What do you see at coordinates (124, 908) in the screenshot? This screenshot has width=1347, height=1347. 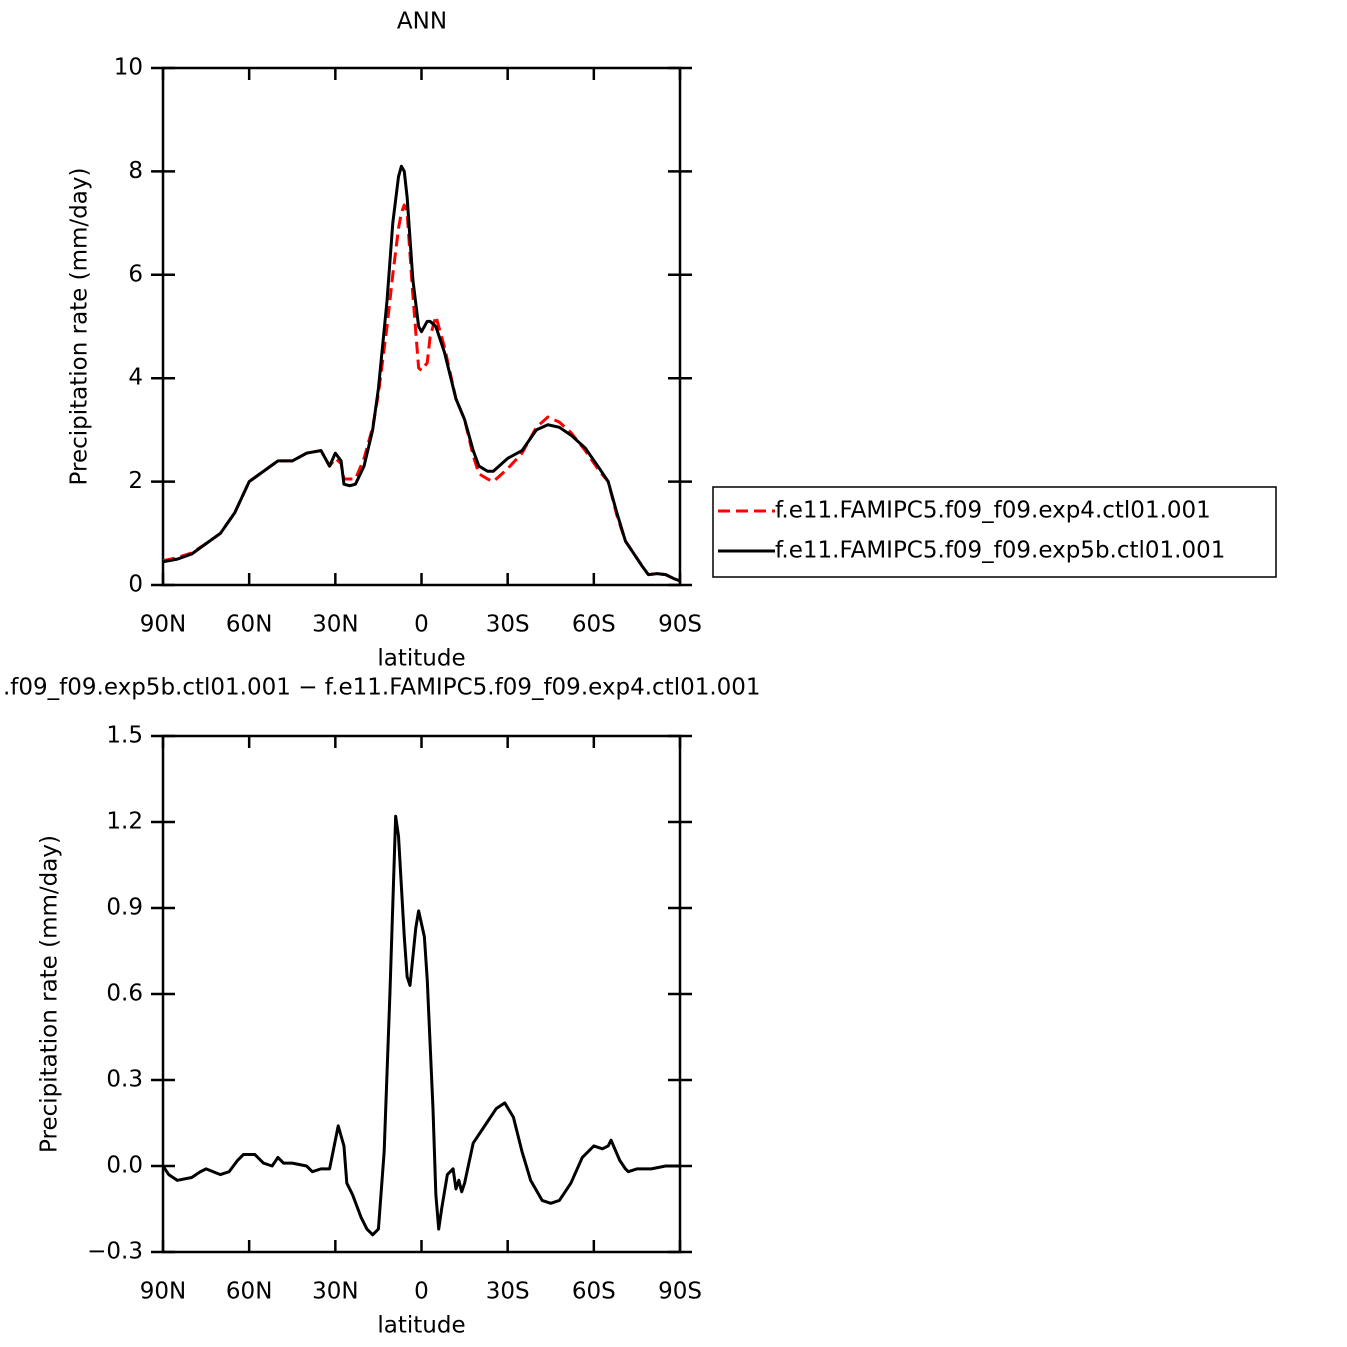 I see `y-tick-label: 0.9` at bounding box center [124, 908].